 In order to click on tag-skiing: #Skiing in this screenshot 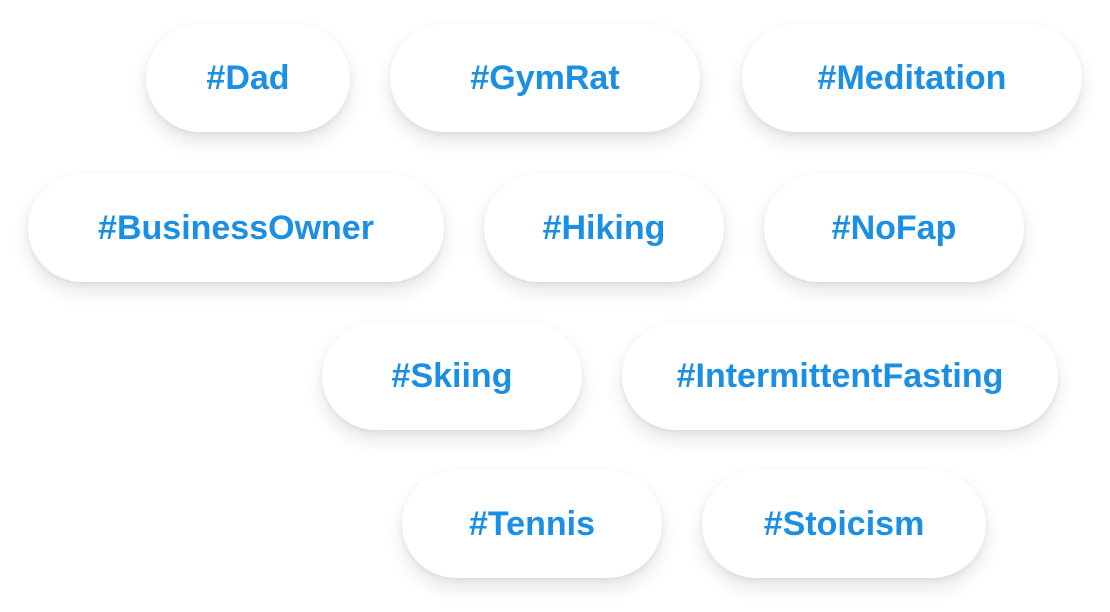, I will do `click(452, 376)`.